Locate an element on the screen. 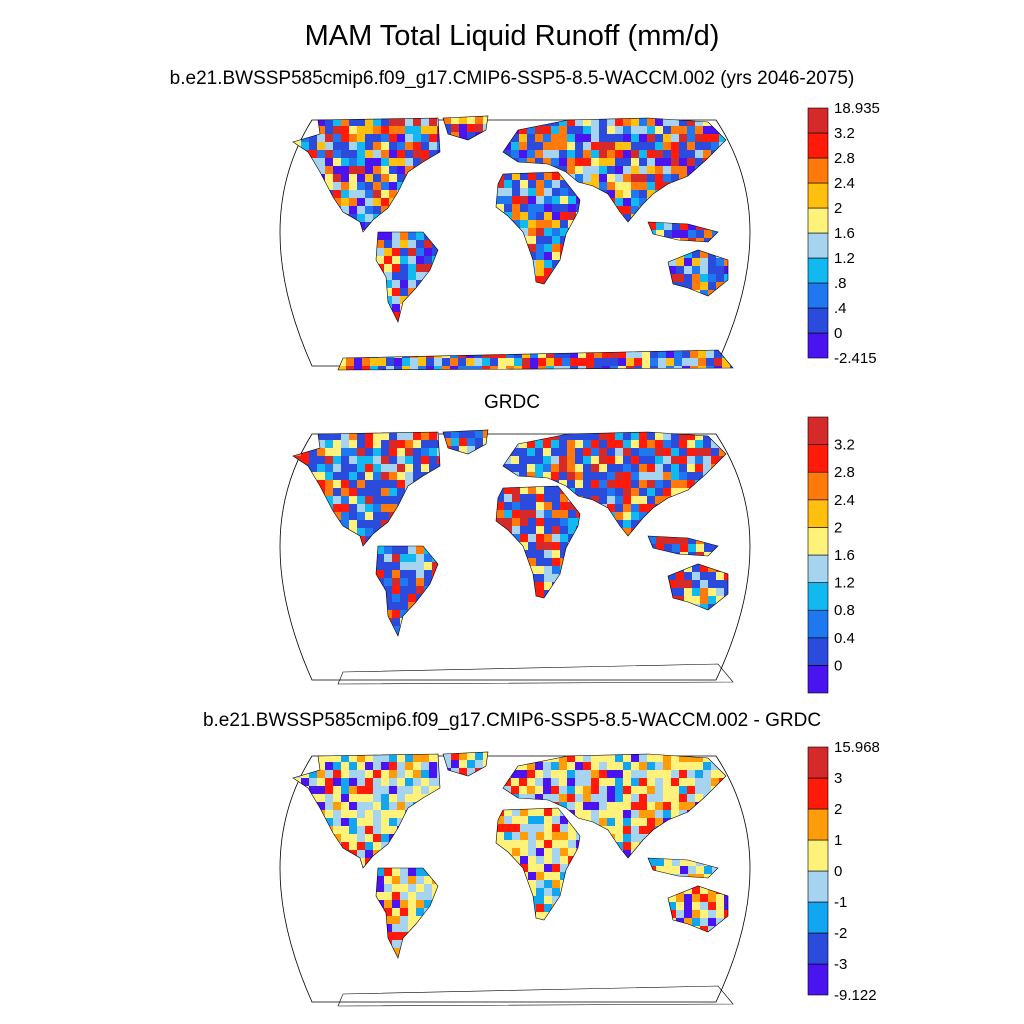  panel-2-colorbar-label-6: 2 is located at coordinates (838, 527).